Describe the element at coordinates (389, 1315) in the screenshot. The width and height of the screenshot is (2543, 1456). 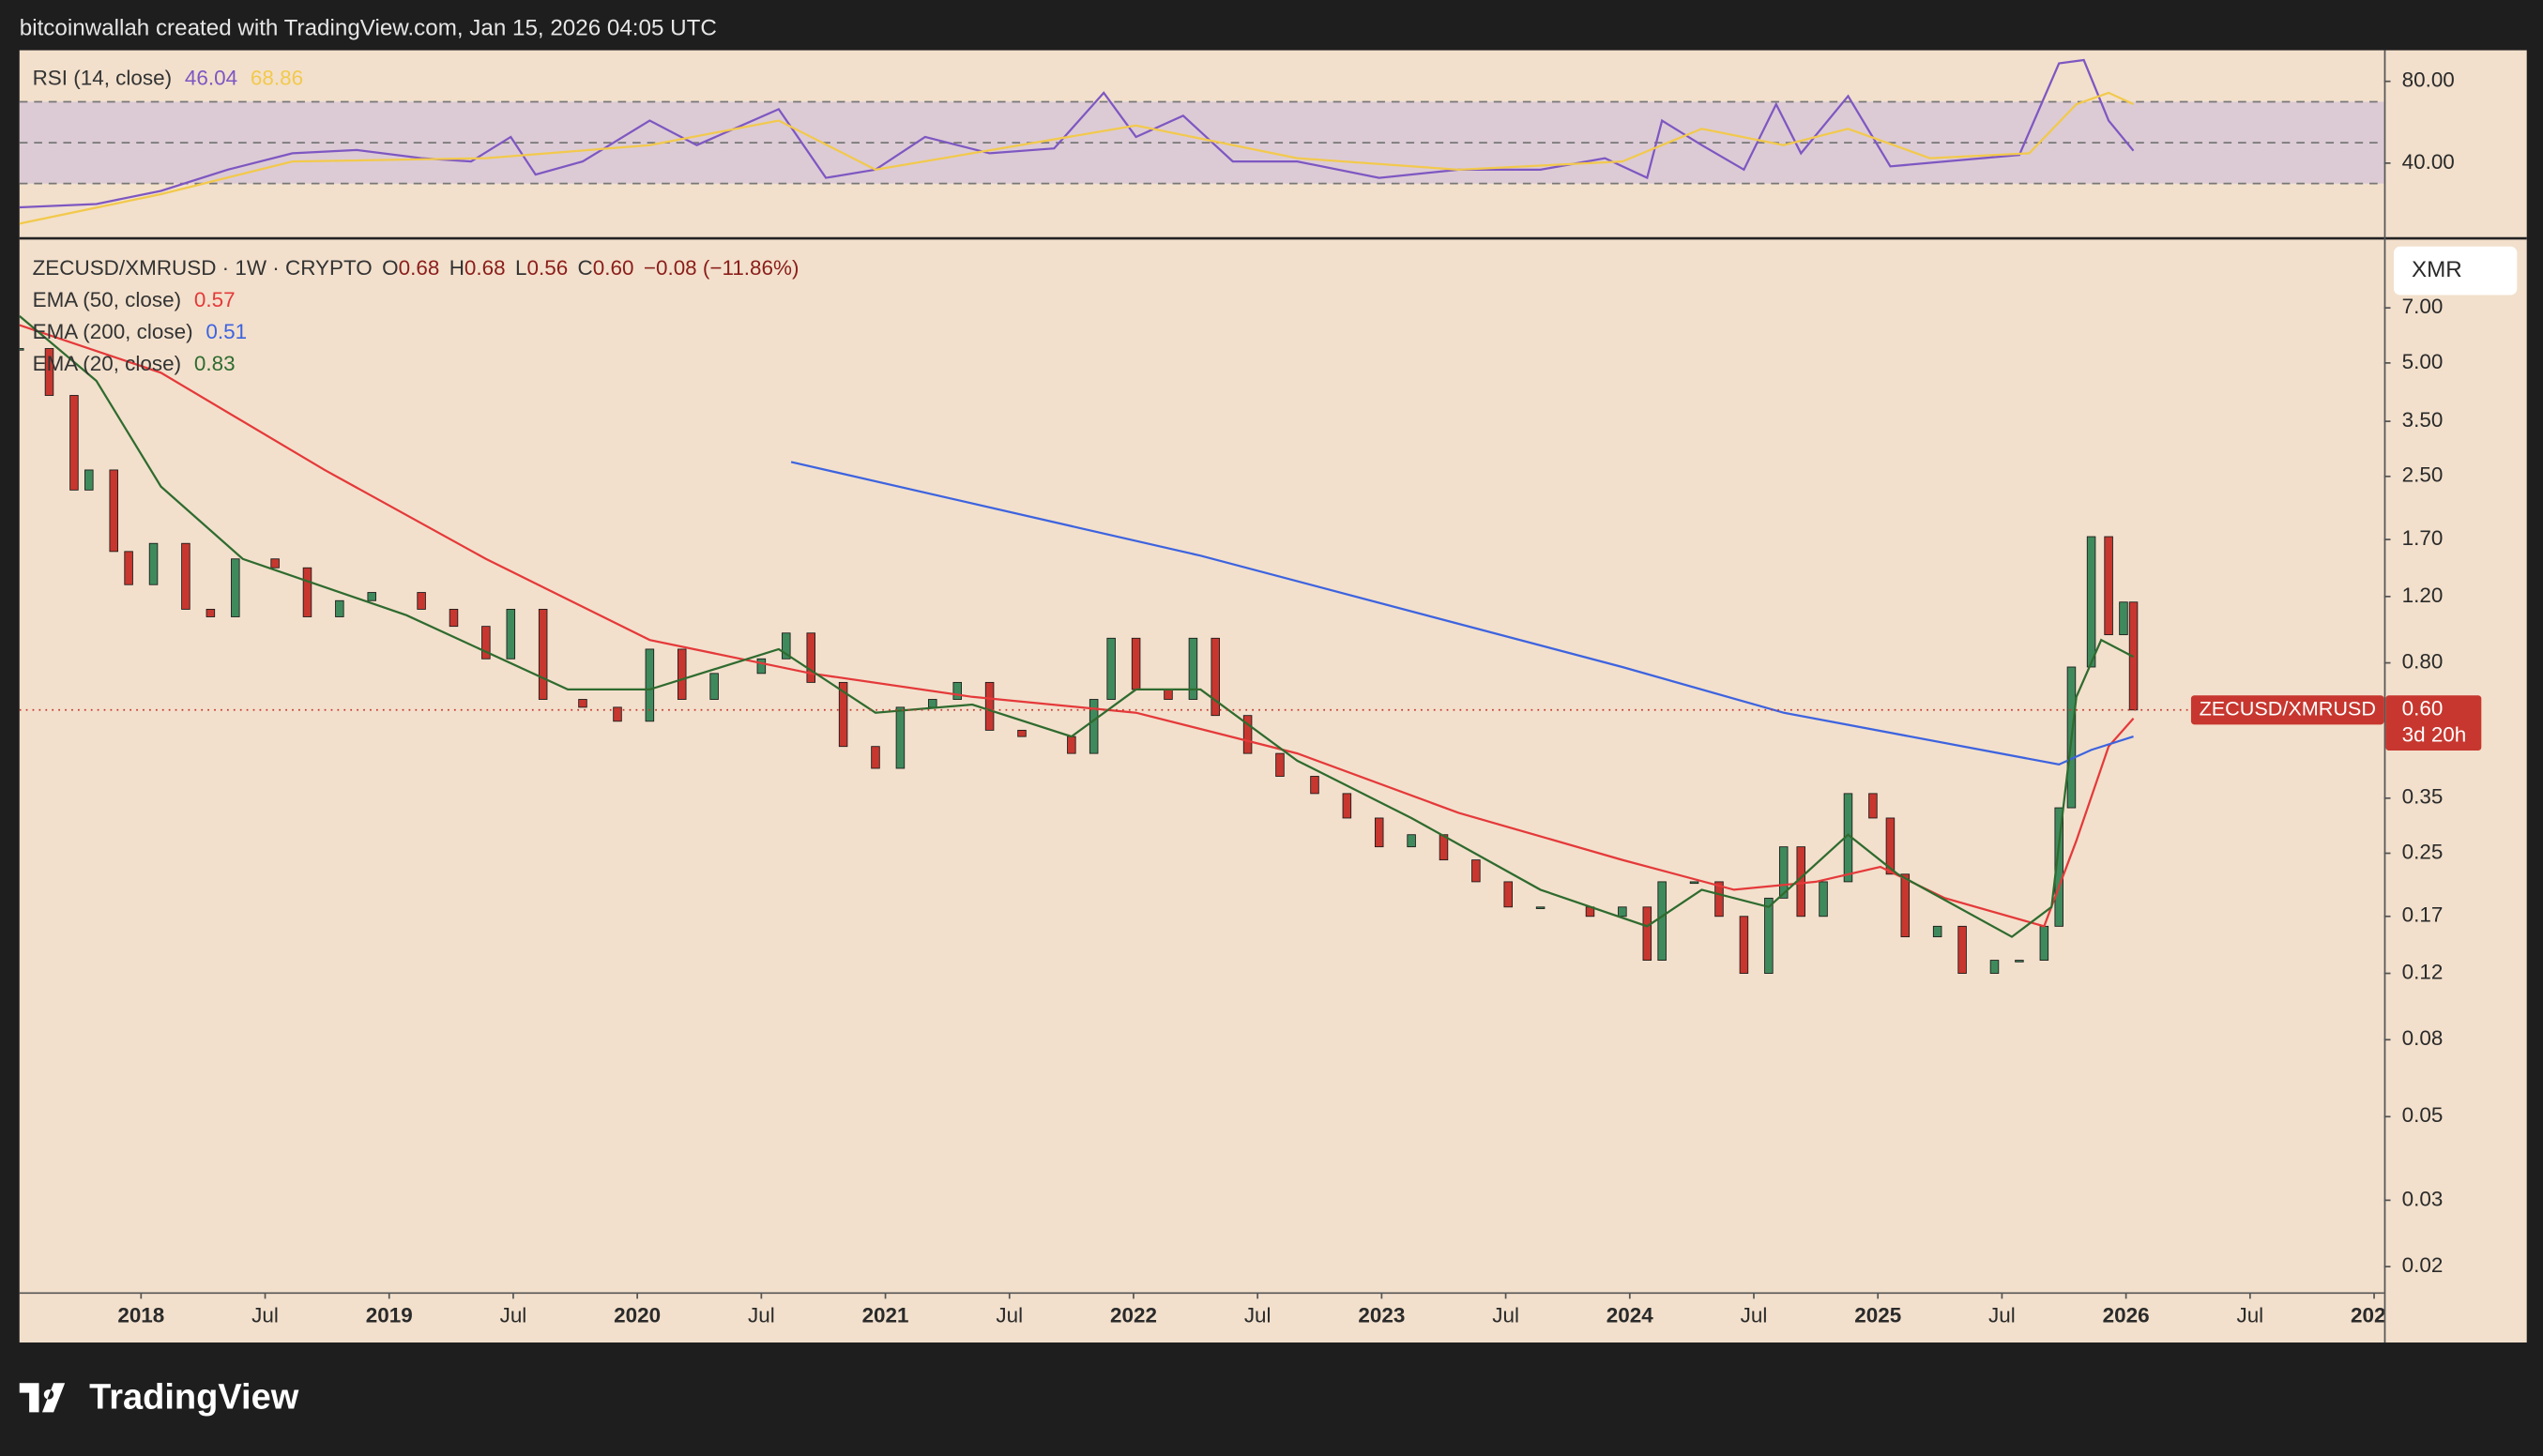
I see `x-tick-label: 2019` at that location.